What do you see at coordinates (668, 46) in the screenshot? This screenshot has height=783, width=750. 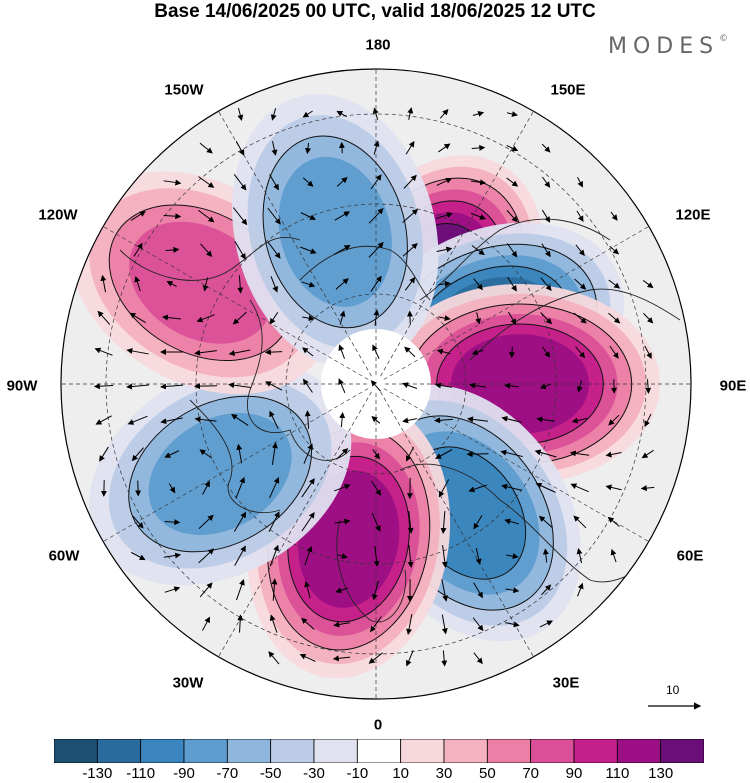 I see `modes-logo: MODES©` at bounding box center [668, 46].